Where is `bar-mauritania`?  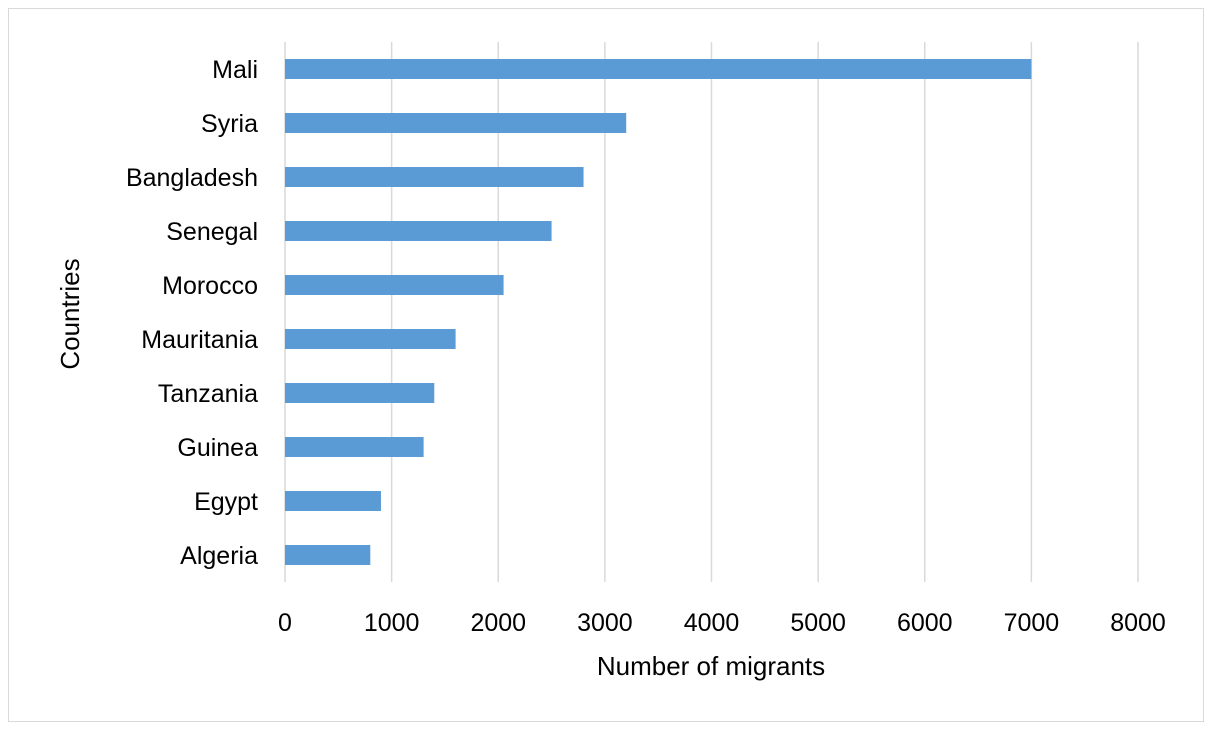
bar-mauritania is located at coordinates (370, 339).